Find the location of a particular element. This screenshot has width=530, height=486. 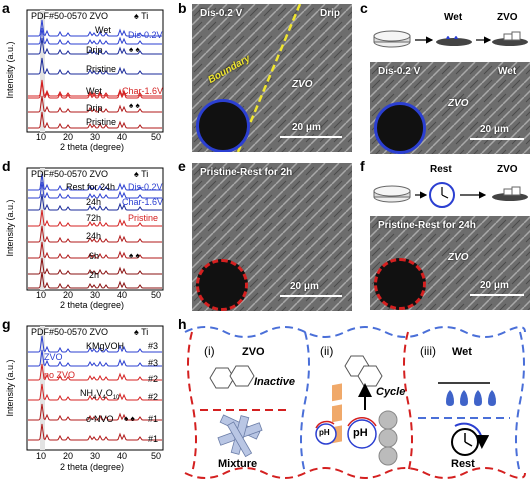

d-label-24h-1: 24h is located at coordinates (94, 202).